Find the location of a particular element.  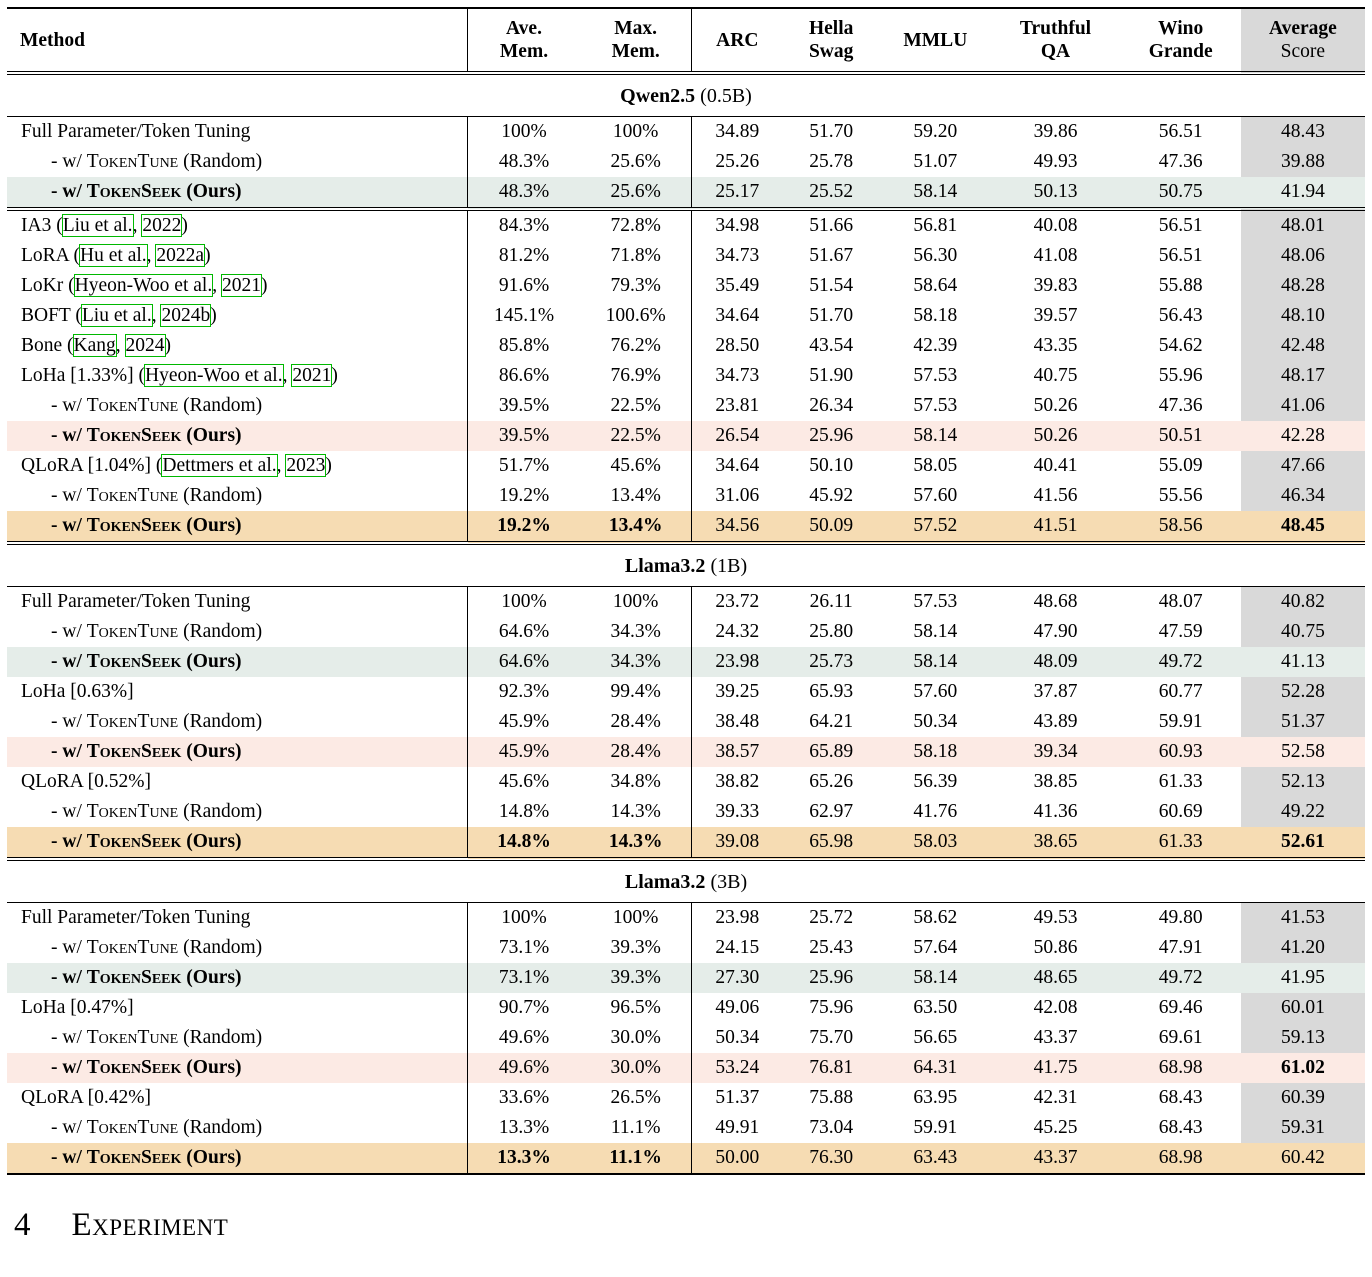

value-cell: 13.4% is located at coordinates (636, 496).